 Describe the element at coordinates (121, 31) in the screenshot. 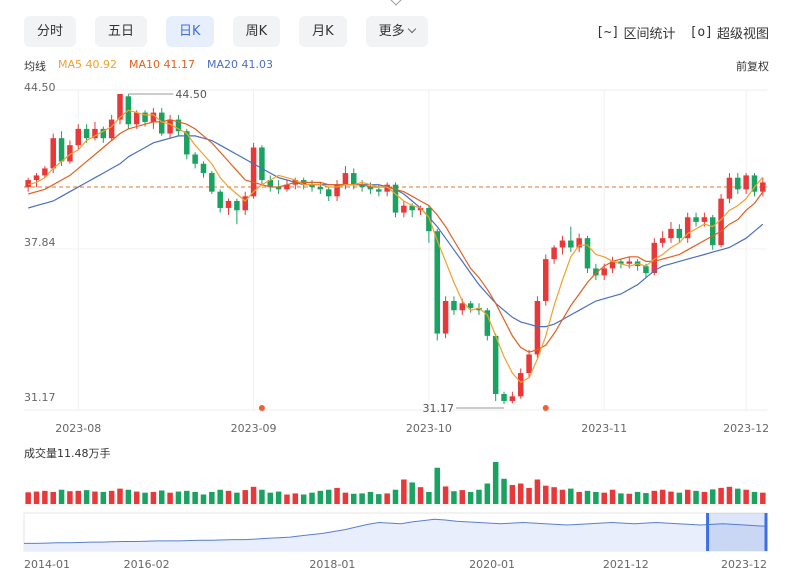

I see `tab-five-day: 五日` at that location.